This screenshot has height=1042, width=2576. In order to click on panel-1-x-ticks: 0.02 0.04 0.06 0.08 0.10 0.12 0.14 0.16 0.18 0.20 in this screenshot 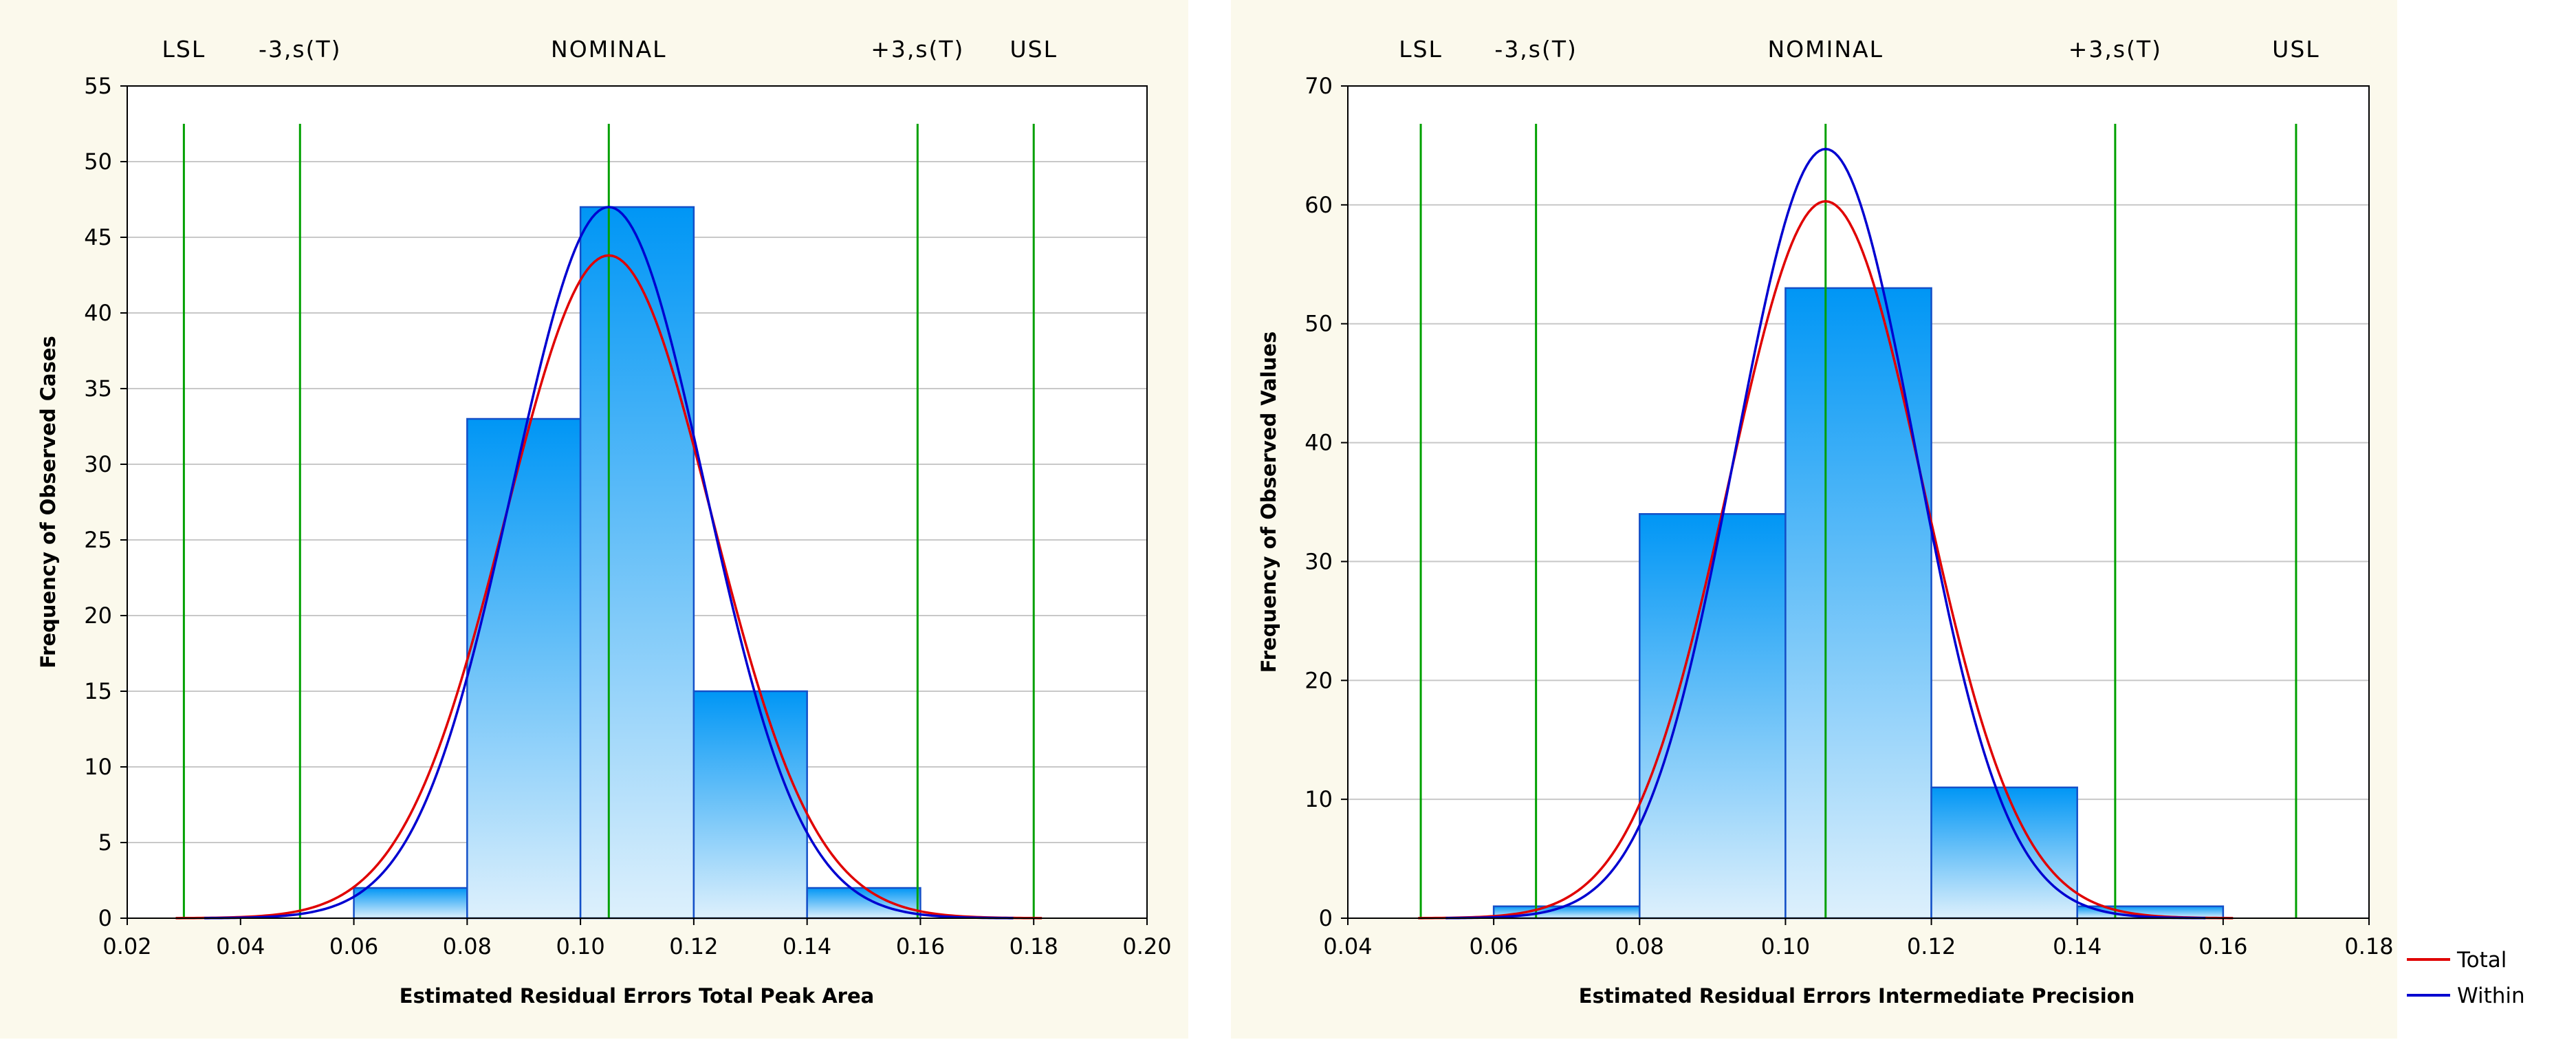, I will do `click(637, 938)`.